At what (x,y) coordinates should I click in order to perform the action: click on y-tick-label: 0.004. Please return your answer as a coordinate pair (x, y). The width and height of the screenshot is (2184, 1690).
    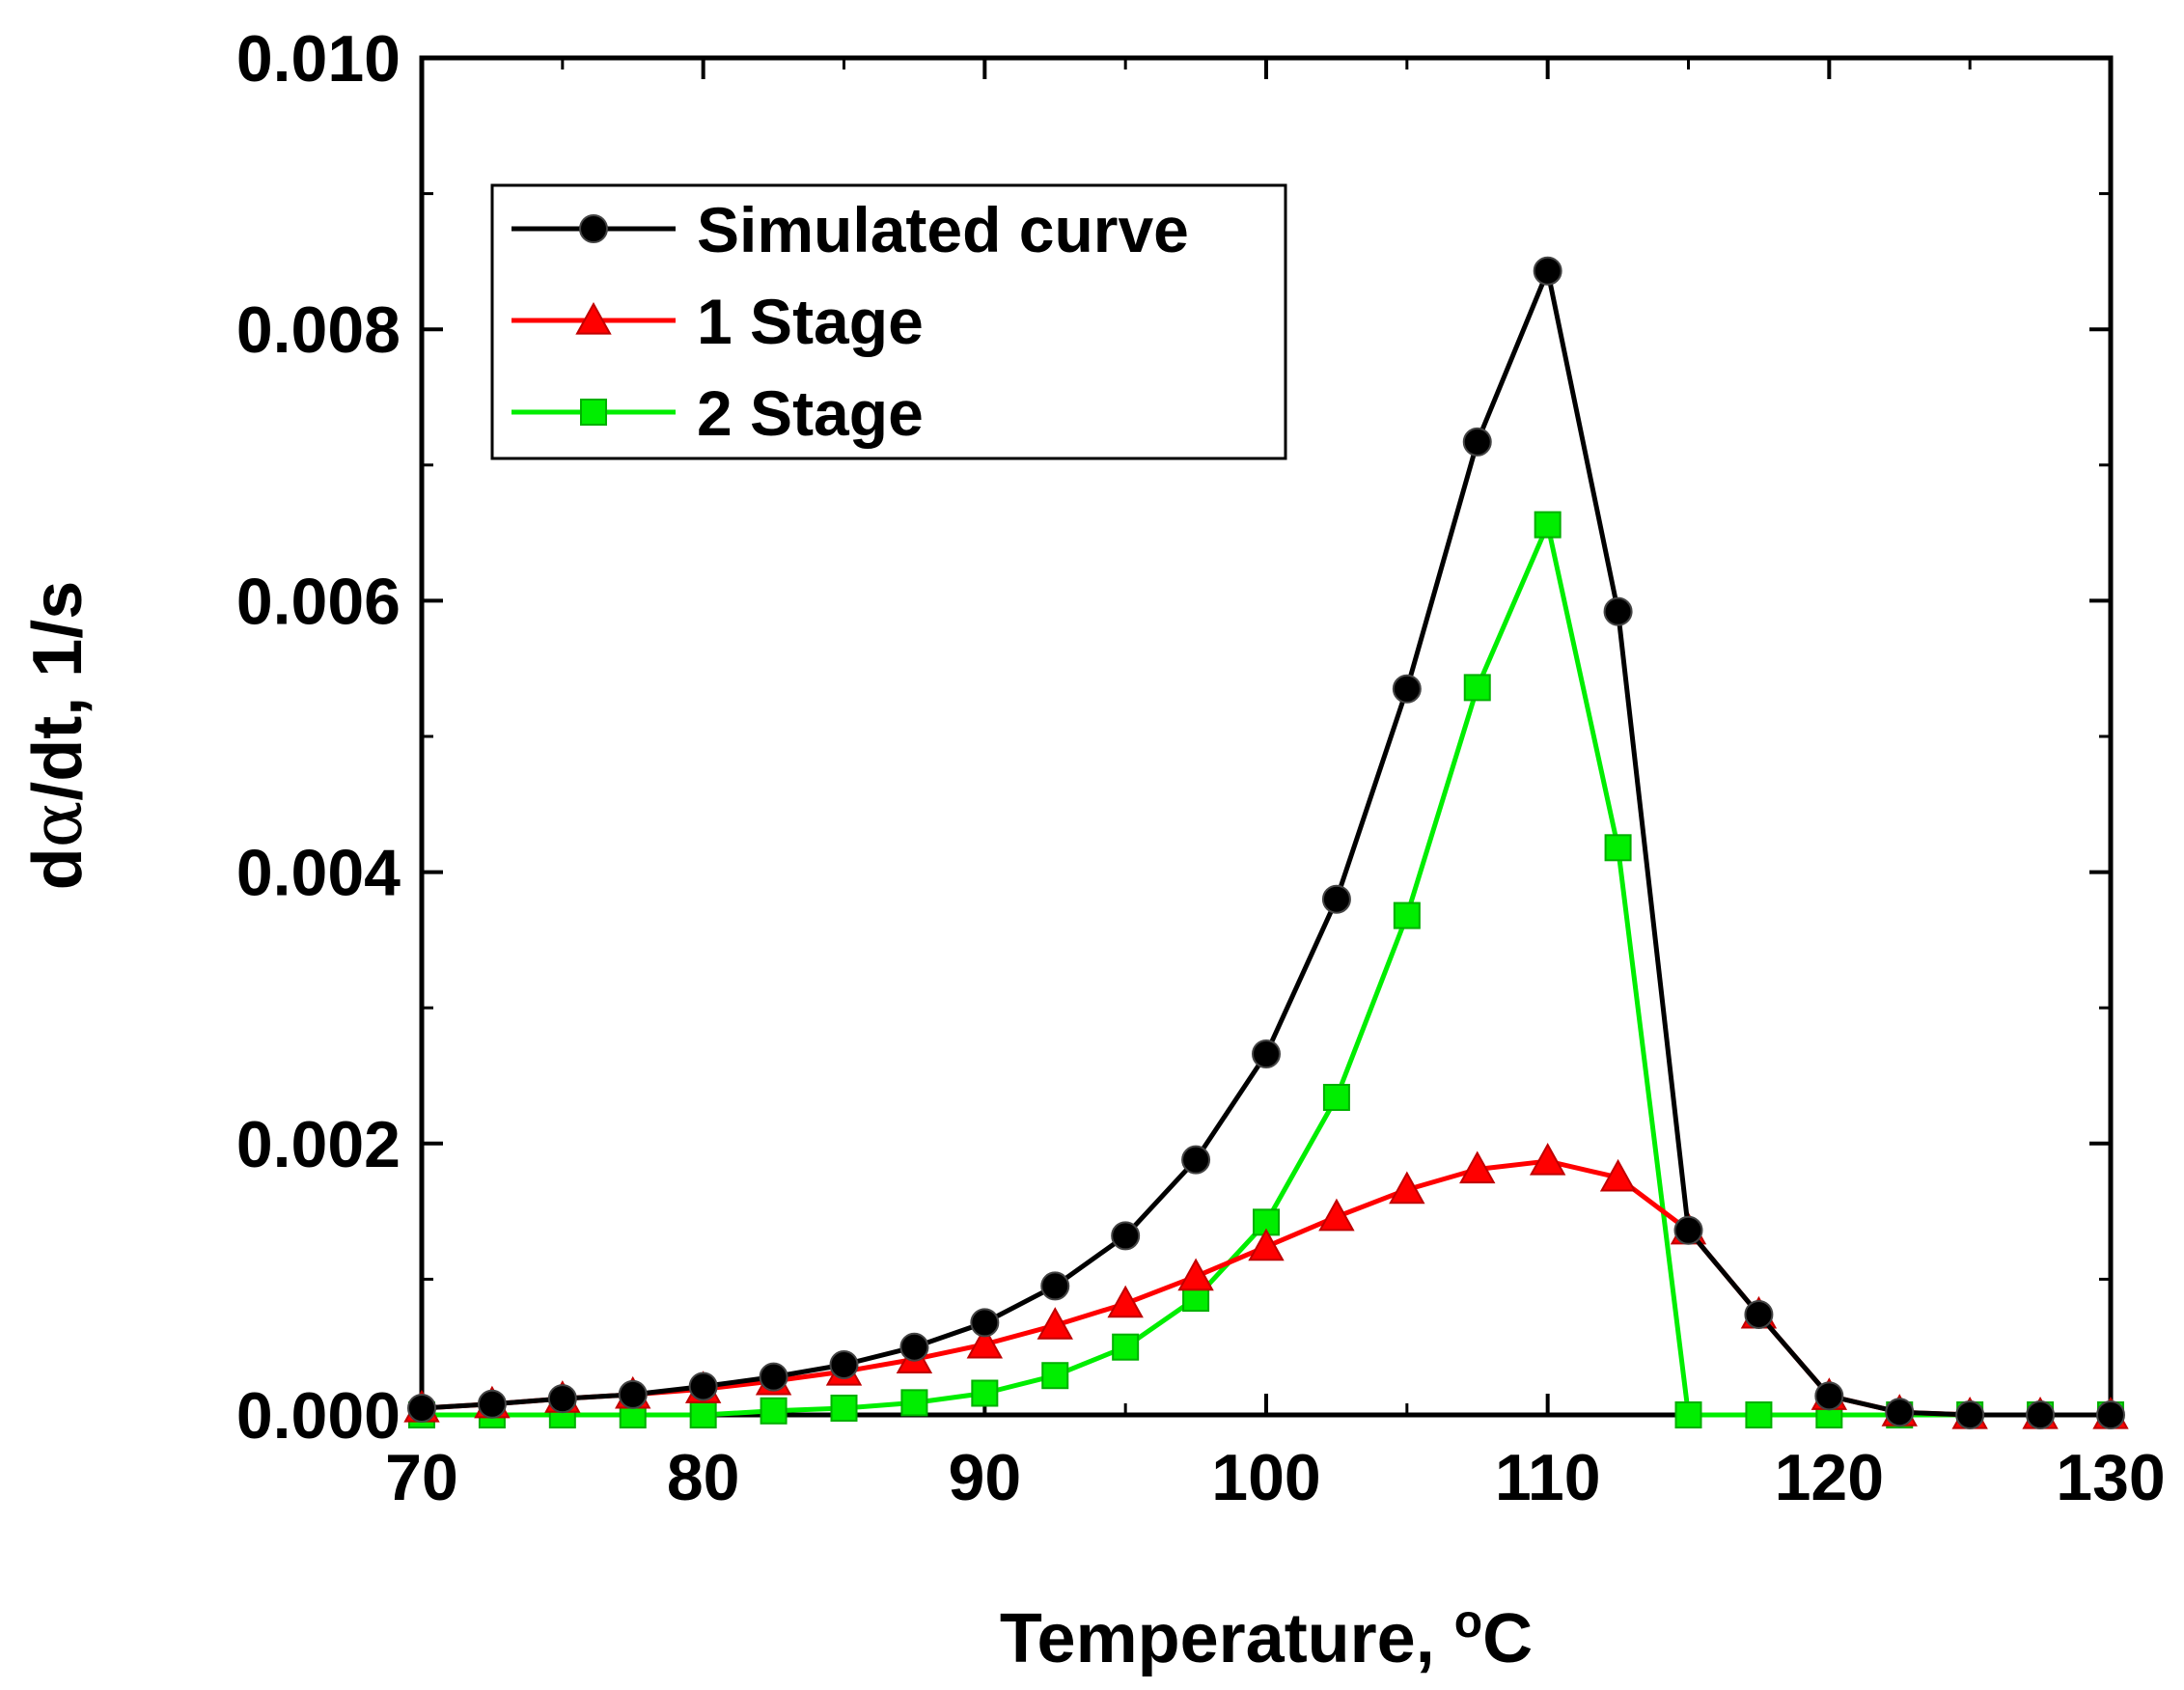
    Looking at the image, I should click on (319, 873).